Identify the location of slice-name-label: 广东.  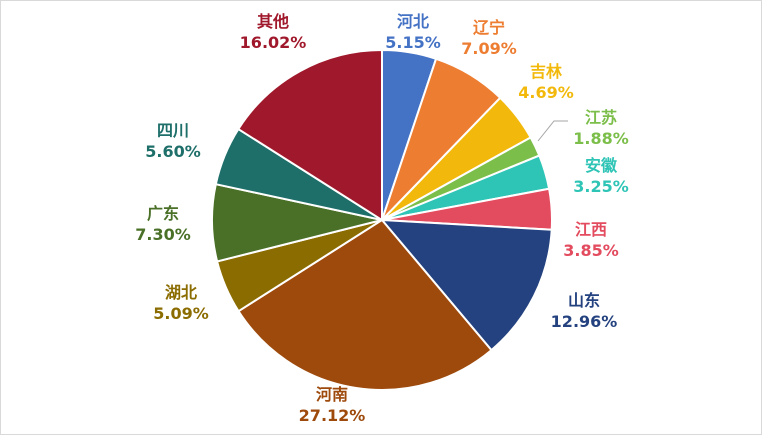
(163, 213).